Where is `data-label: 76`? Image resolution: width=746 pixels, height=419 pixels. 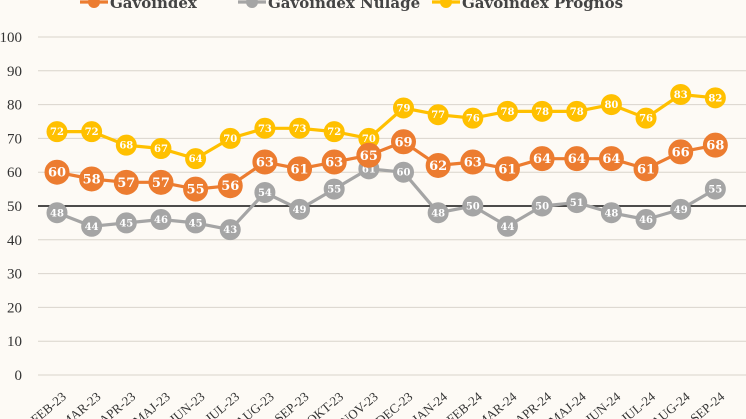
data-label: 76 is located at coordinates (473, 119).